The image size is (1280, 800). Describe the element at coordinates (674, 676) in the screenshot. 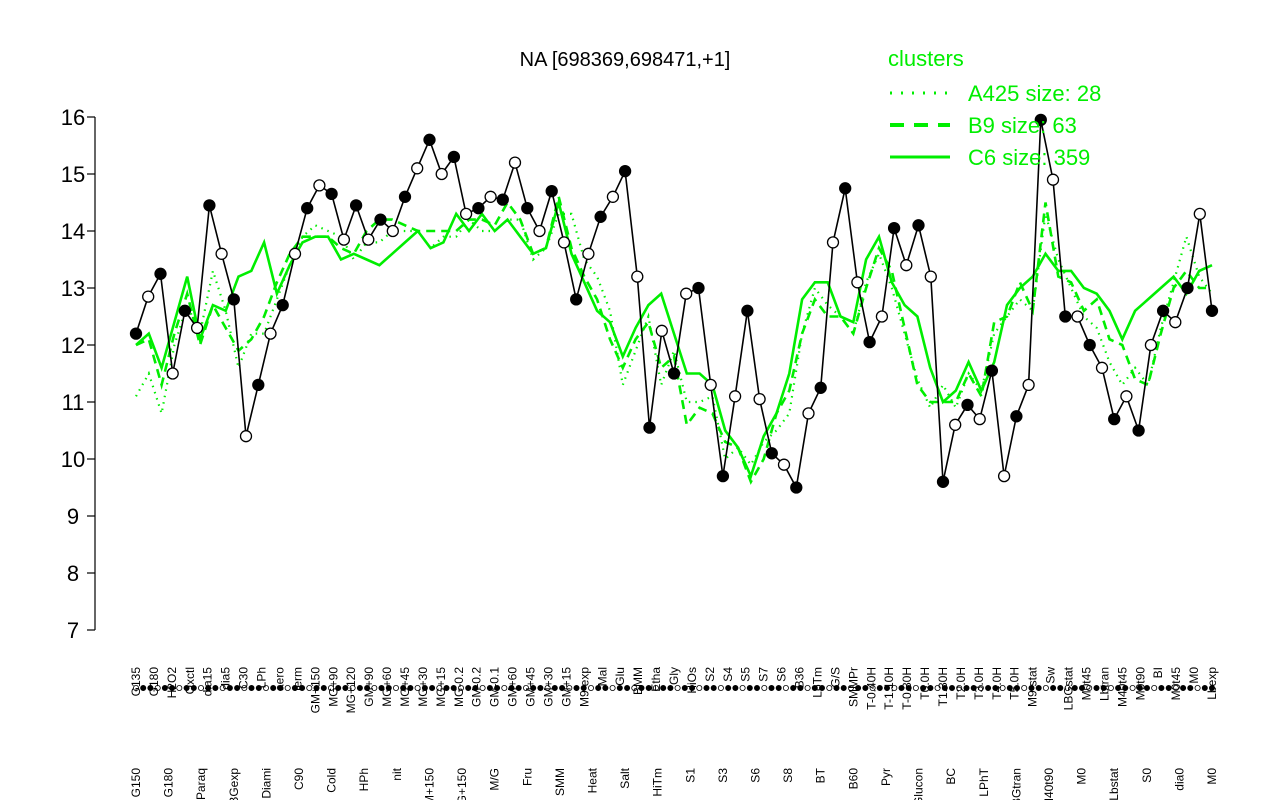

I see `x-tick-label: Gly` at that location.